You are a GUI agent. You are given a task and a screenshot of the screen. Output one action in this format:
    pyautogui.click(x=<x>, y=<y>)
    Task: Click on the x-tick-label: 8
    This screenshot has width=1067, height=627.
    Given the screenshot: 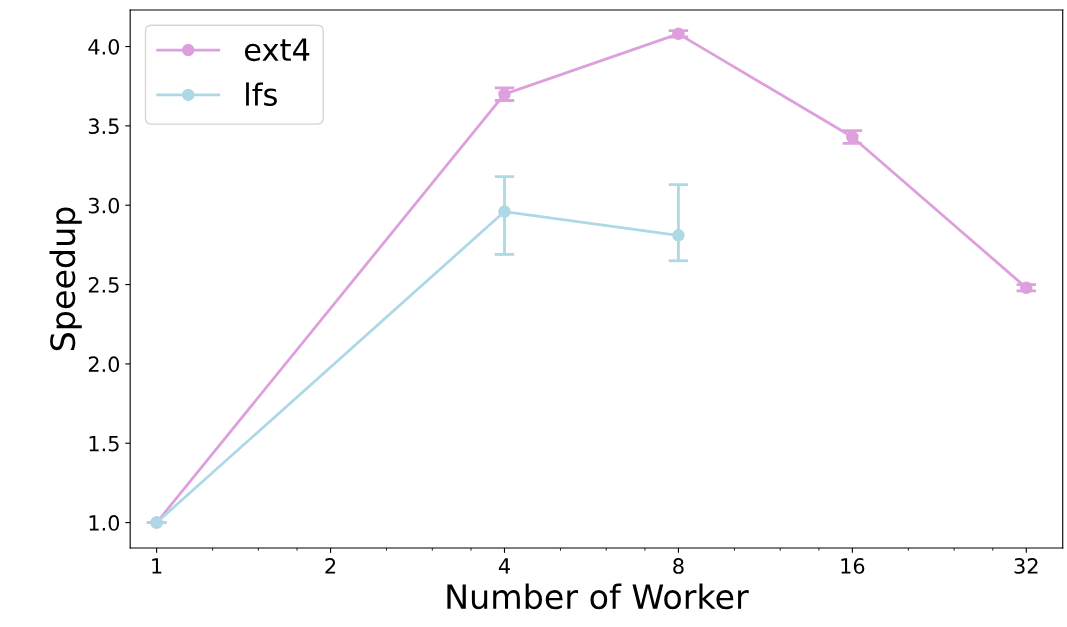 What is the action you would take?
    pyautogui.click(x=678, y=566)
    